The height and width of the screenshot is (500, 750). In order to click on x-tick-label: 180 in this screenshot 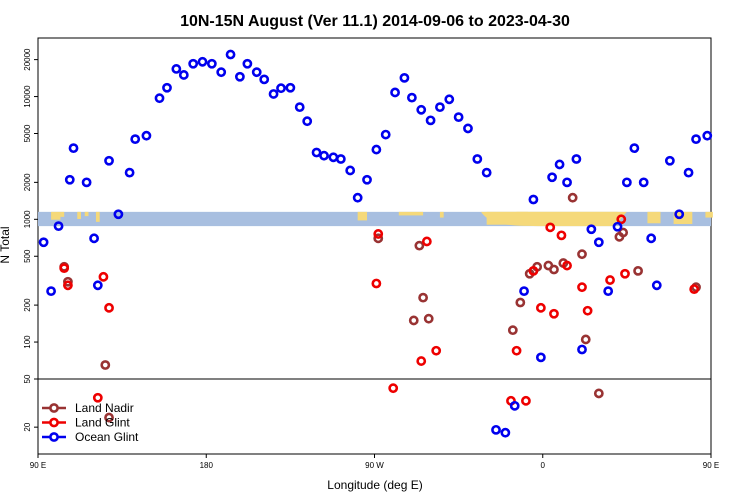, I will do `click(207, 465)`.